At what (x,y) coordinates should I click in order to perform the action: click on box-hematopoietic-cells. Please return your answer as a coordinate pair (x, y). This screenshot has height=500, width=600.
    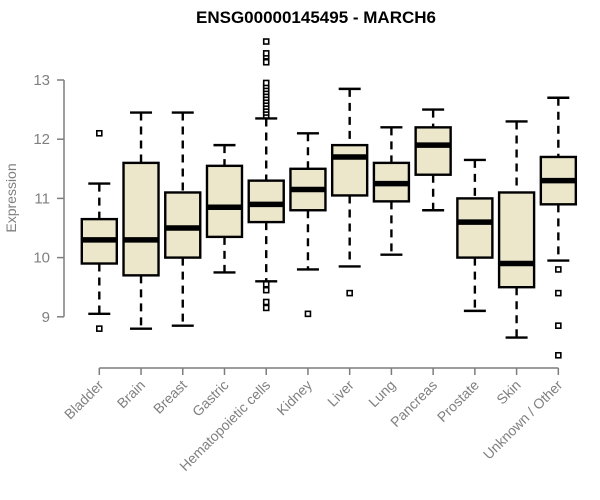
    Looking at the image, I should click on (266, 201).